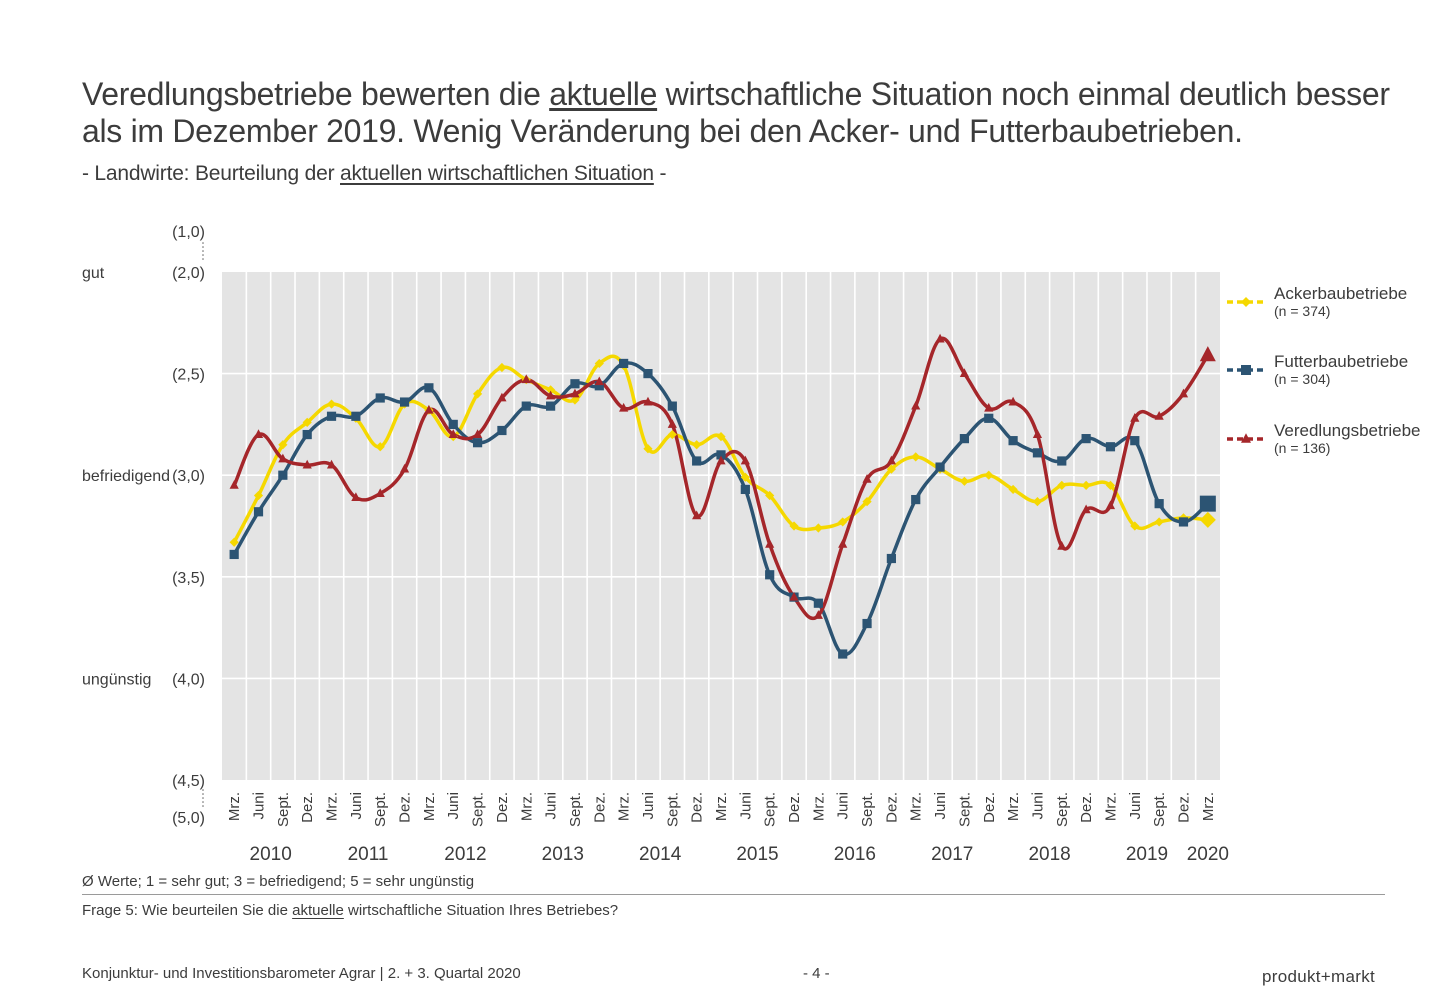 This screenshot has height=997, width=1440. What do you see at coordinates (660, 854) in the screenshot?
I see `x-year-label: 2014` at bounding box center [660, 854].